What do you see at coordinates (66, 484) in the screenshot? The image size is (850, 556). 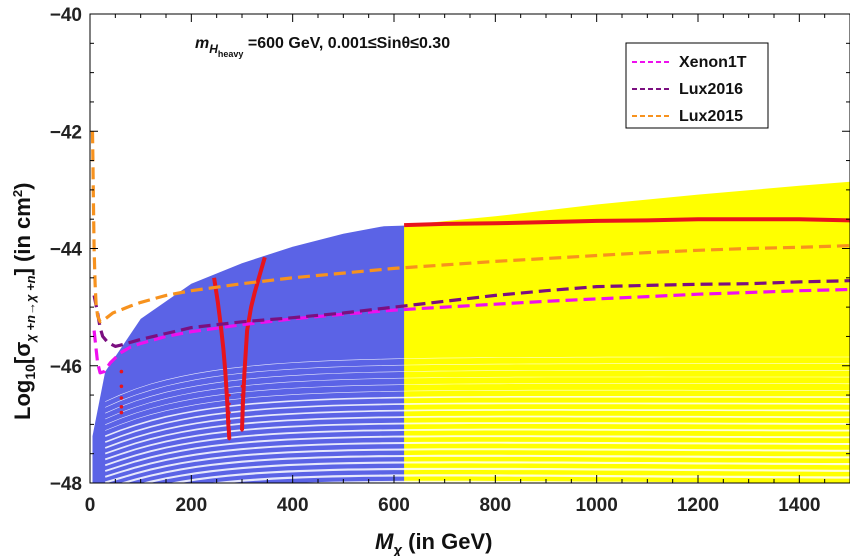 I see `y-tick-label: −48` at bounding box center [66, 484].